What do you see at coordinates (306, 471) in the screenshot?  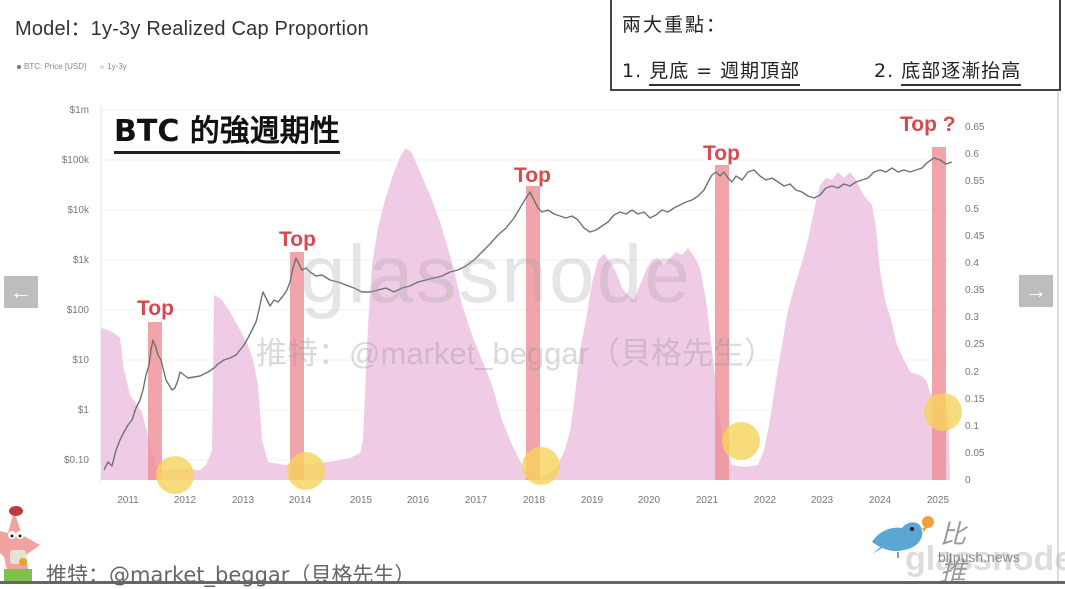 I see `bottom-circle-2014` at bounding box center [306, 471].